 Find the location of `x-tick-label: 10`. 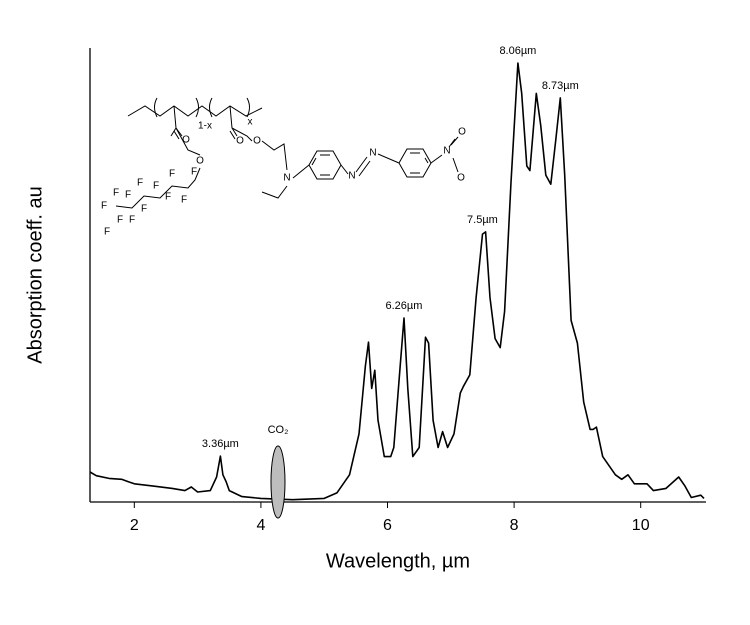

x-tick-label: 10 is located at coordinates (641, 525).